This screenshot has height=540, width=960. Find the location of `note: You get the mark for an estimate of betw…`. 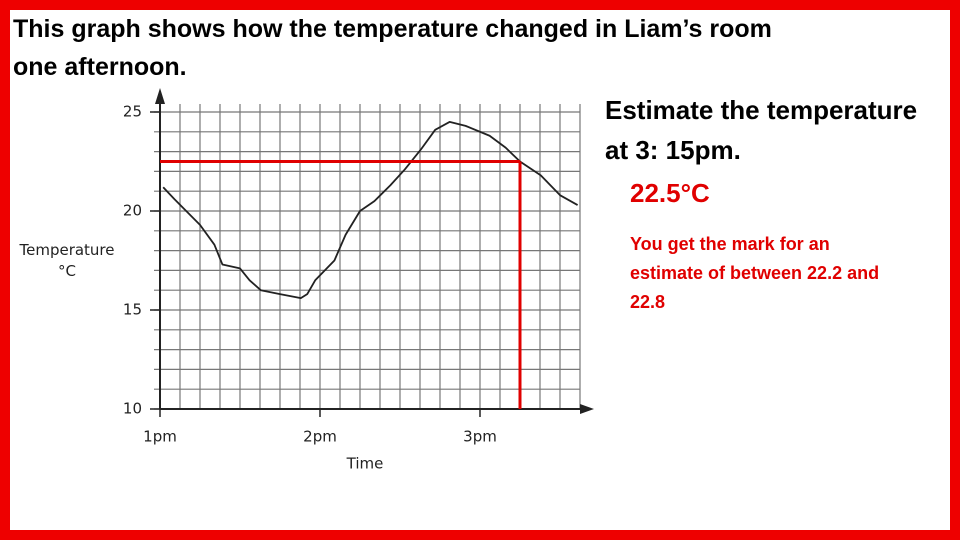

note: You get the mark for an estimate of betw… is located at coordinates (755, 273).